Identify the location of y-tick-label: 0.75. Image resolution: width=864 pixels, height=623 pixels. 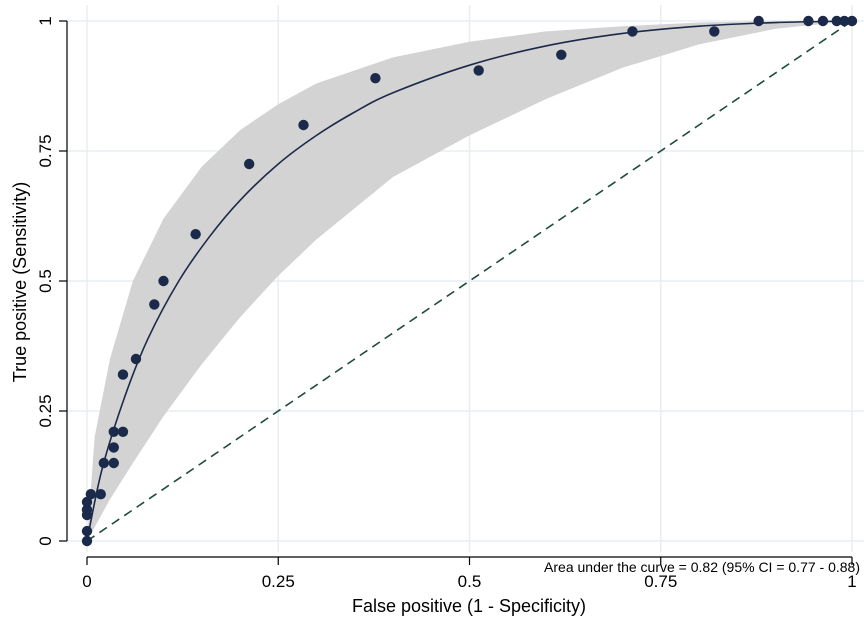
(45, 150).